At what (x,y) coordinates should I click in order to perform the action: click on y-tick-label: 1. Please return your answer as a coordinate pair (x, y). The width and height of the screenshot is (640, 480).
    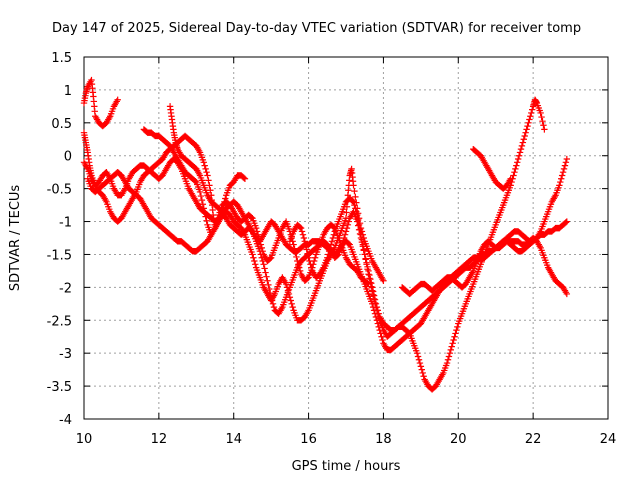
    Looking at the image, I should click on (68, 91).